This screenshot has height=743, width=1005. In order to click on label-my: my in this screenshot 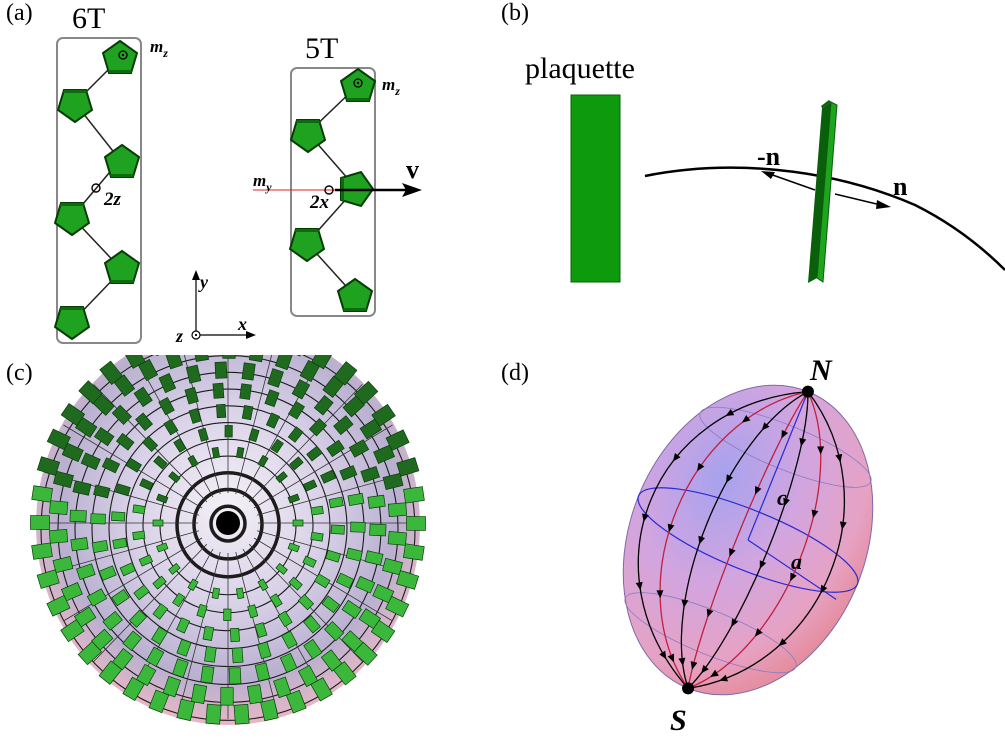, I will do `click(262, 182)`.